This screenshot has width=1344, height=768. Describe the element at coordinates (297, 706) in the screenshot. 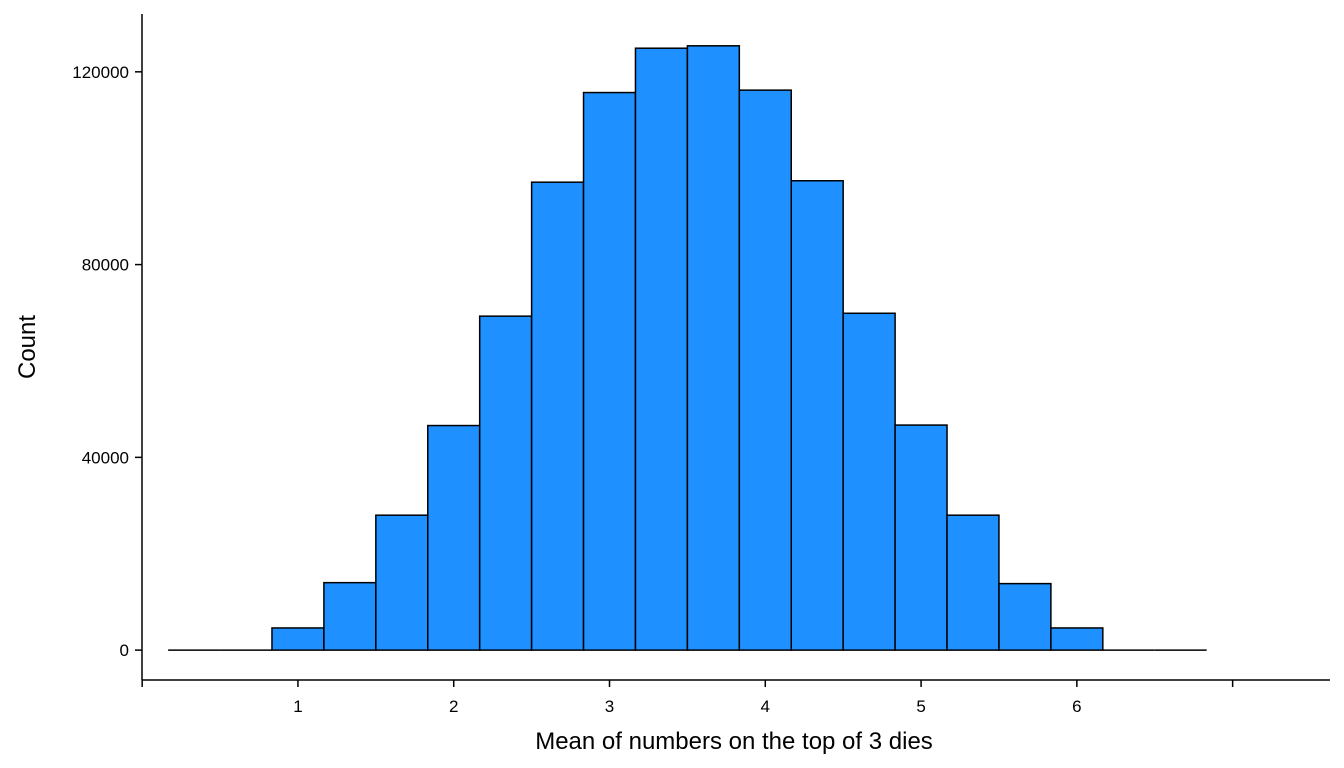

I see `x-tick-label: 1` at that location.